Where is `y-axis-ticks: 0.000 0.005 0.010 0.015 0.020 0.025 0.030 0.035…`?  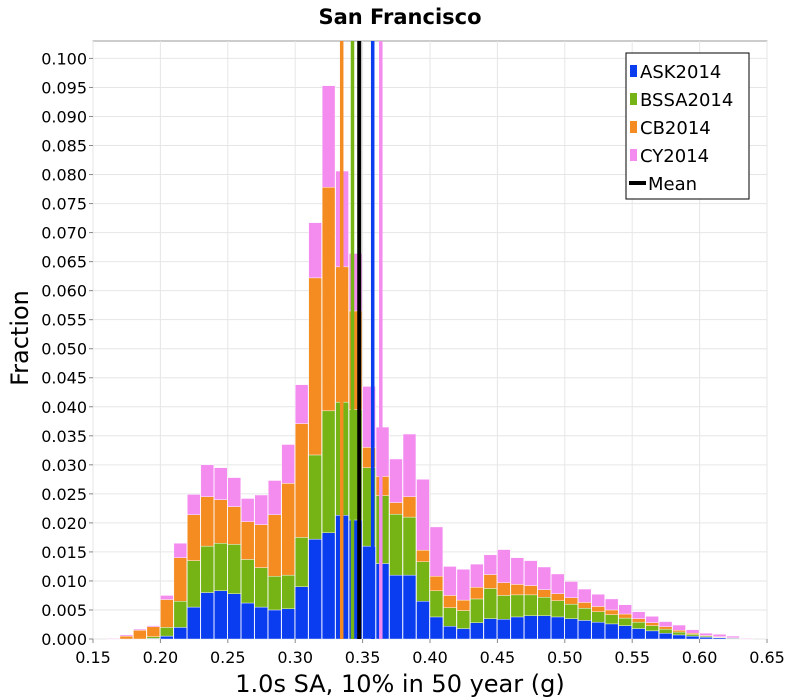
y-axis-ticks: 0.000 0.005 0.010 0.015 0.020 0.025 0.030 0.035… is located at coordinates (67, 349).